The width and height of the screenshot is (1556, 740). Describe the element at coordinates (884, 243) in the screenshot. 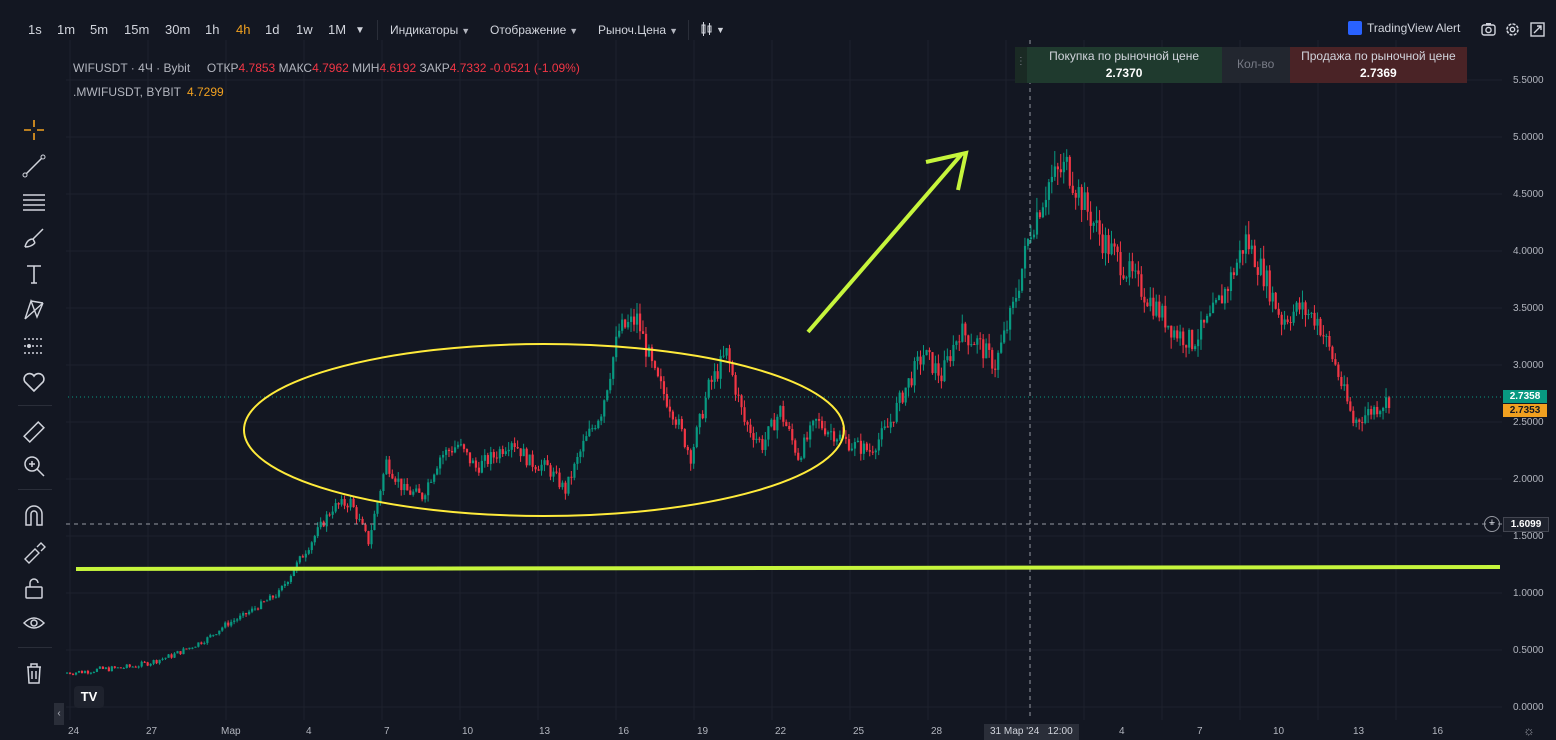

I see `trend-arrow` at that location.